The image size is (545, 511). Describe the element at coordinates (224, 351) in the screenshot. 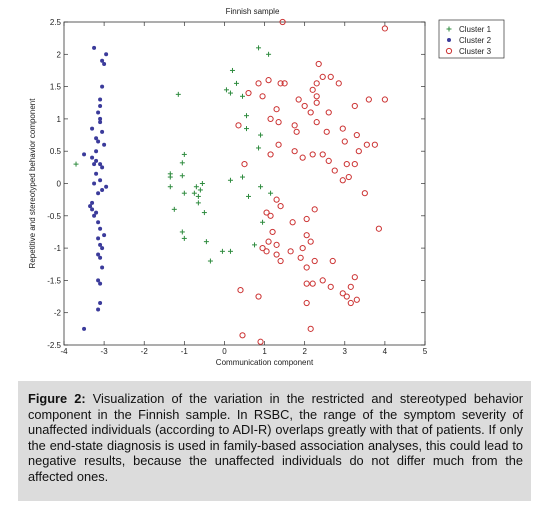

I see `x-tick-label: 0` at that location.